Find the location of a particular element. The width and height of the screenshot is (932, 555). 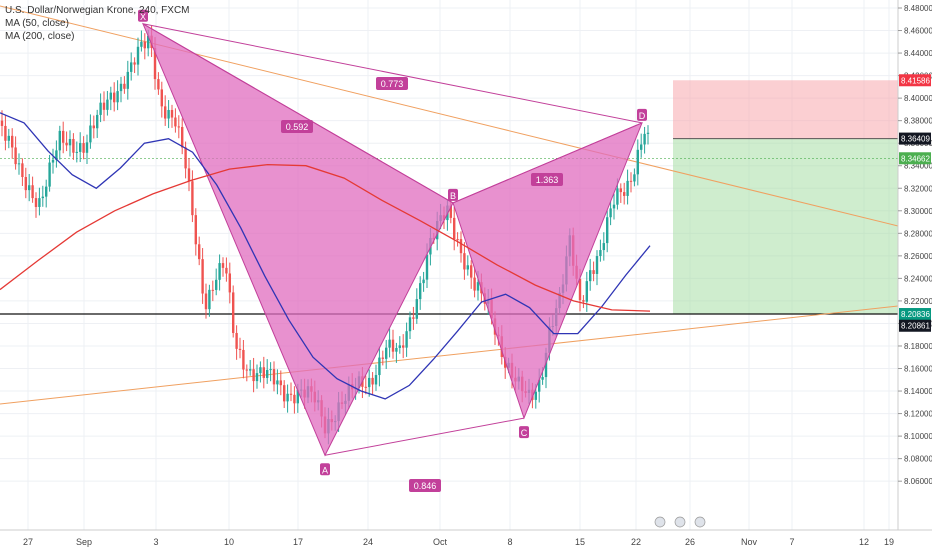

y-tick-label: 8.12000 is located at coordinates (918, 414).